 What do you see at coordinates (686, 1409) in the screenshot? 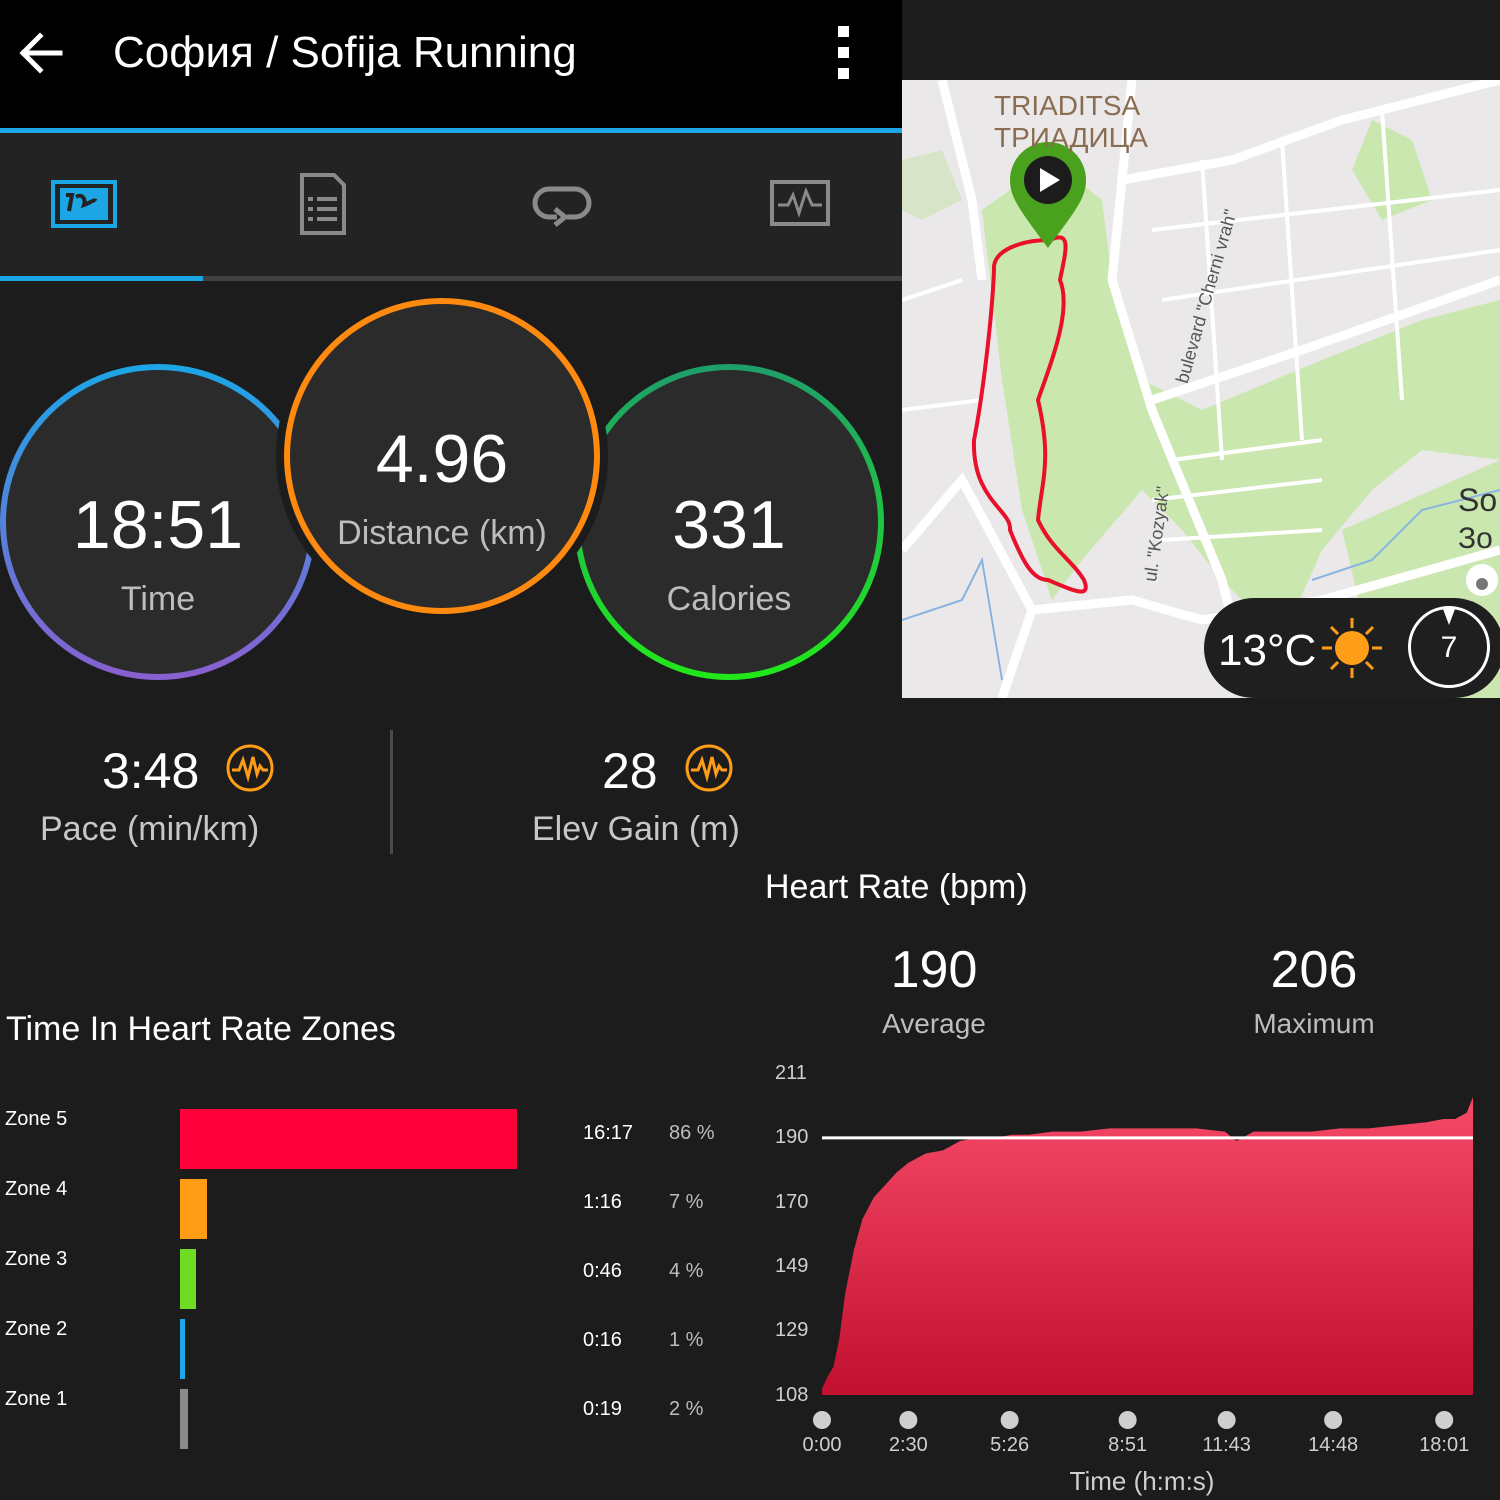
I see `zone-percent: 2 %` at bounding box center [686, 1409].